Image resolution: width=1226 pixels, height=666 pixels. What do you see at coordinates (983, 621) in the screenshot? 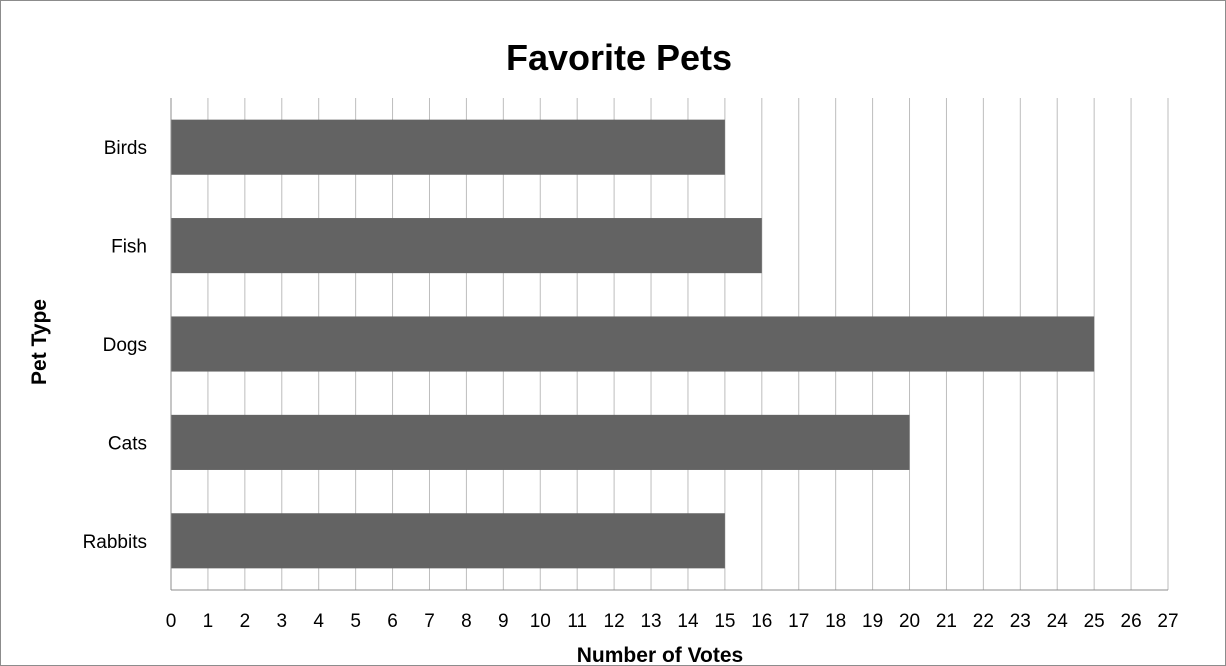
I see `x-tick-label: 22` at bounding box center [983, 621].